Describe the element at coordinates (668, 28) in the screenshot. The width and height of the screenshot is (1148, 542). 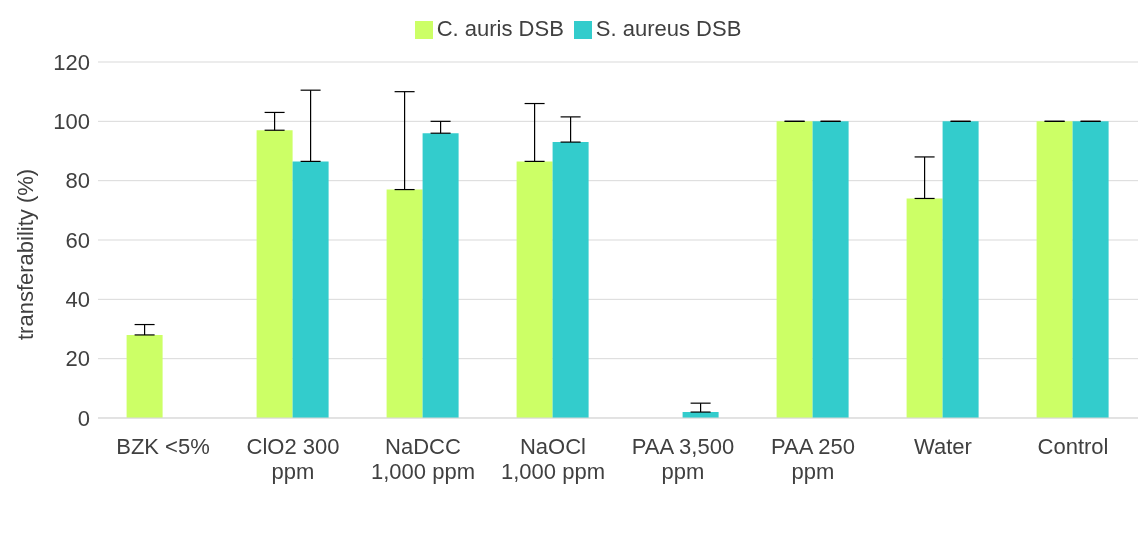
I see `legend-label: S. aureus DSB` at that location.